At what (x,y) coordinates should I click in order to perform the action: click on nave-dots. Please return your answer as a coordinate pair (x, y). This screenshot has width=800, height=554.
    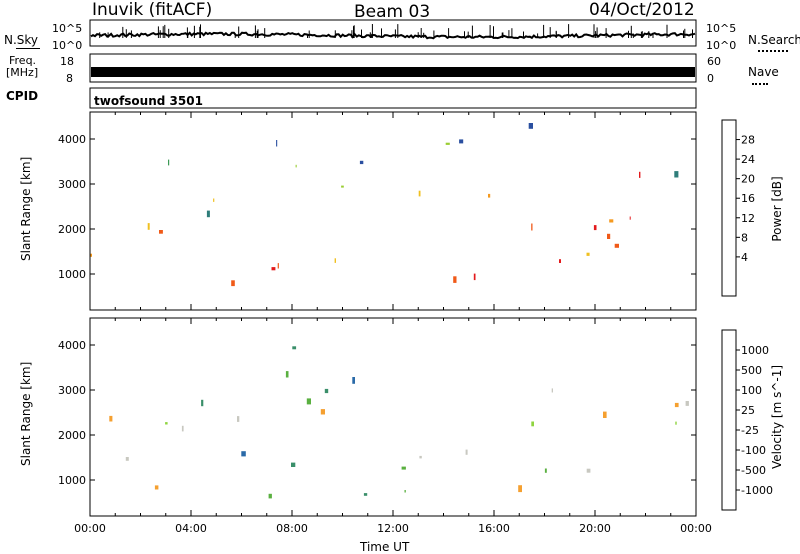
    Looking at the image, I should click on (760, 84).